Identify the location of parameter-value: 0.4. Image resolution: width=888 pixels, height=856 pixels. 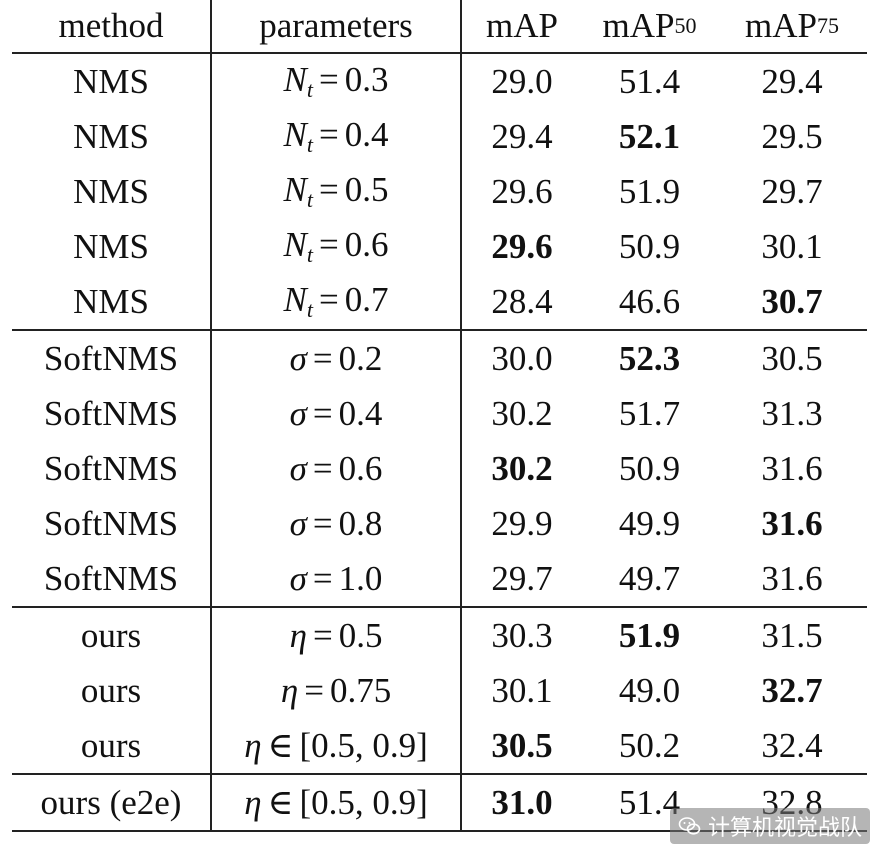
(360, 413).